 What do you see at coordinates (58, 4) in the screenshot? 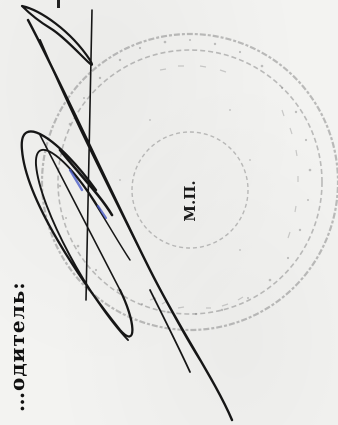
I see `top-edge-mark` at bounding box center [58, 4].